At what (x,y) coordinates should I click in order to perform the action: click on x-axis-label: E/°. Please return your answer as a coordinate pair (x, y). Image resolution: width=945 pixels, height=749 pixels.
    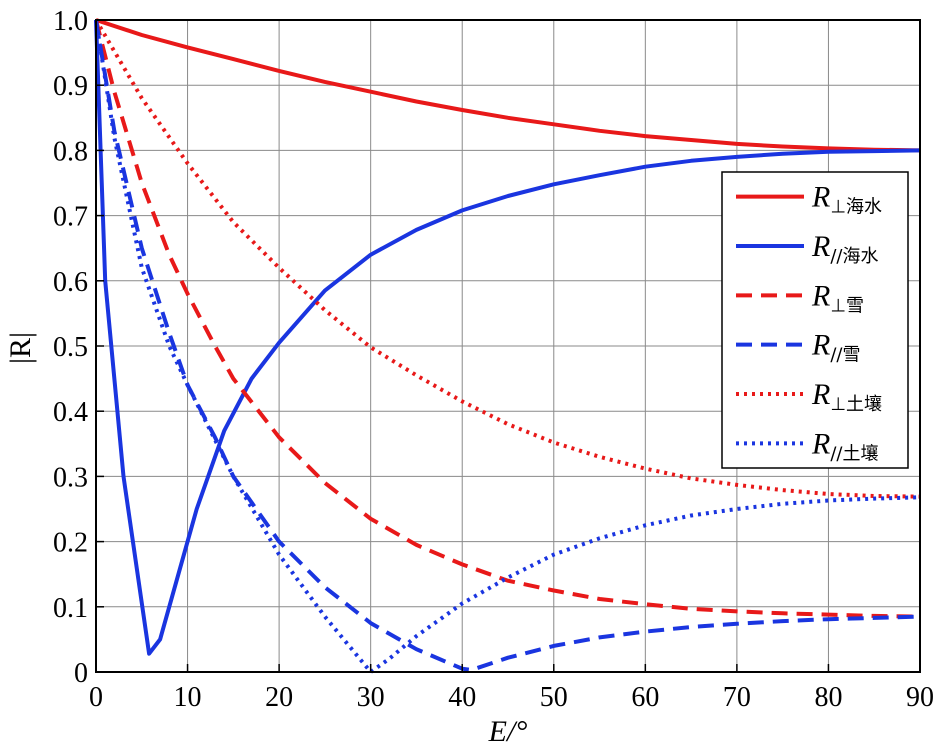
    Looking at the image, I should click on (508, 731).